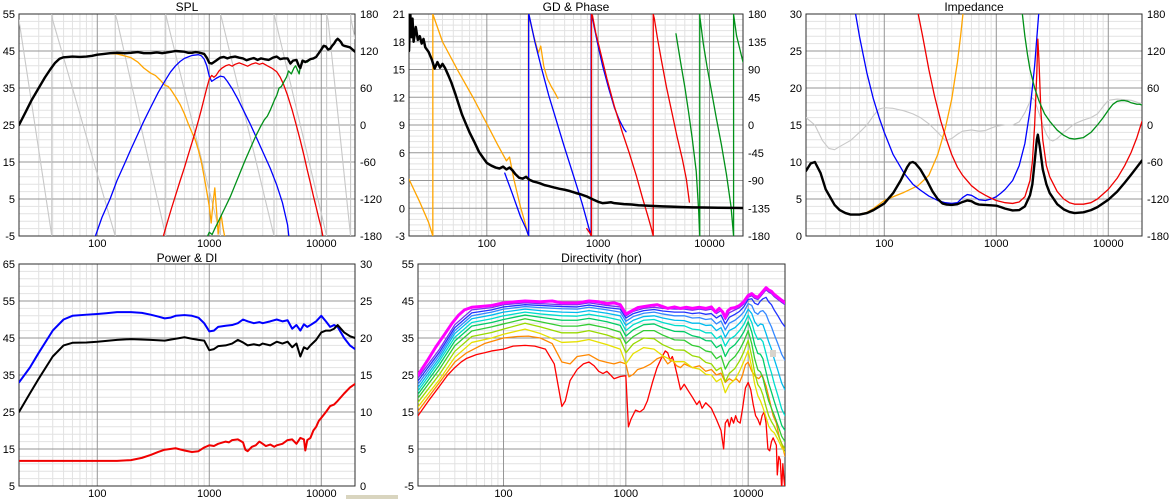  What do you see at coordinates (9, 265) in the screenshot?
I see `left-axis-tick-label: 65` at bounding box center [9, 265].